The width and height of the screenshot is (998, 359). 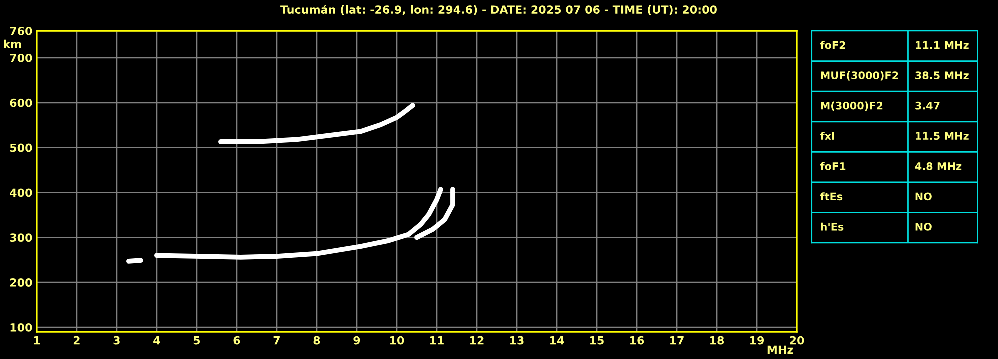 I want to click on x-tick-label: 19, so click(x=757, y=340).